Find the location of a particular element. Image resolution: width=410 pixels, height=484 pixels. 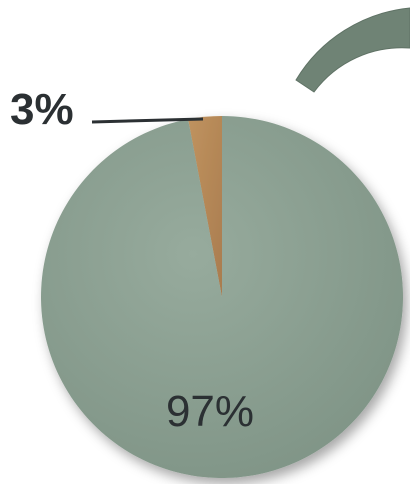

leader-line is located at coordinates (147, 120).